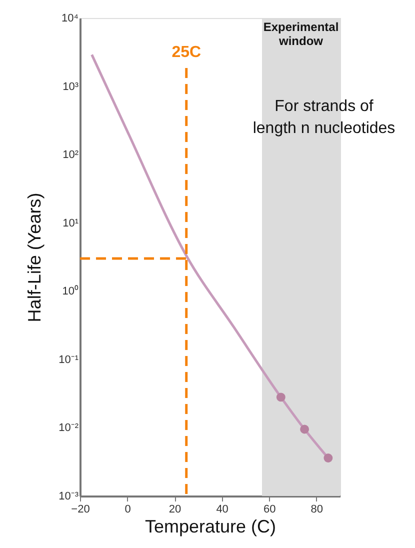 Image resolution: width=415 pixels, height=548 pixels. What do you see at coordinates (70, 155) in the screenshot?
I see `y-tick-label: 10²` at bounding box center [70, 155].